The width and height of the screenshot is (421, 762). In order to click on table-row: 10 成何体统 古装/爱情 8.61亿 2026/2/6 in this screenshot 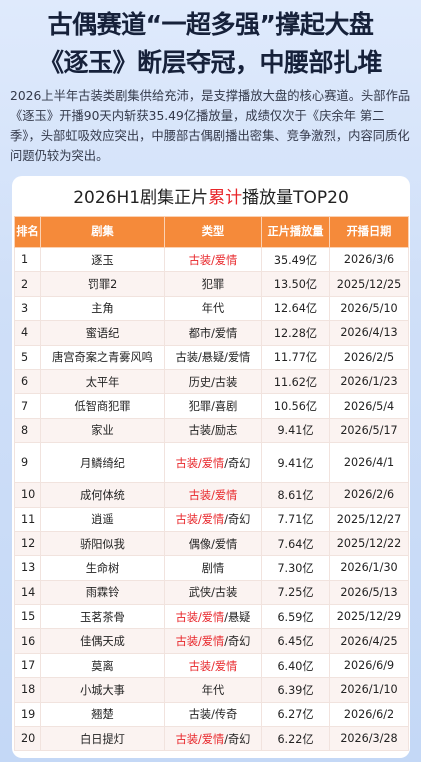, I will do `click(211, 495)`.